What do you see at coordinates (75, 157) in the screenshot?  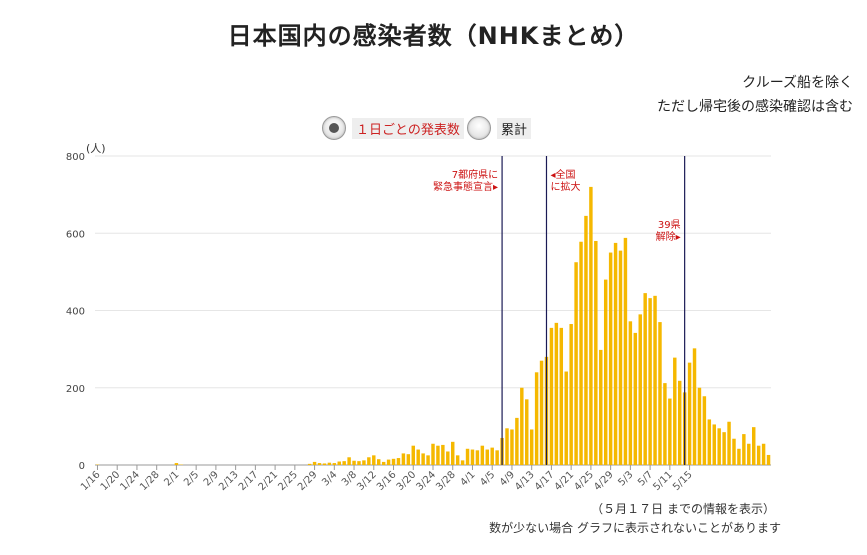 I see `y-tick-label-800: 800` at bounding box center [75, 157].